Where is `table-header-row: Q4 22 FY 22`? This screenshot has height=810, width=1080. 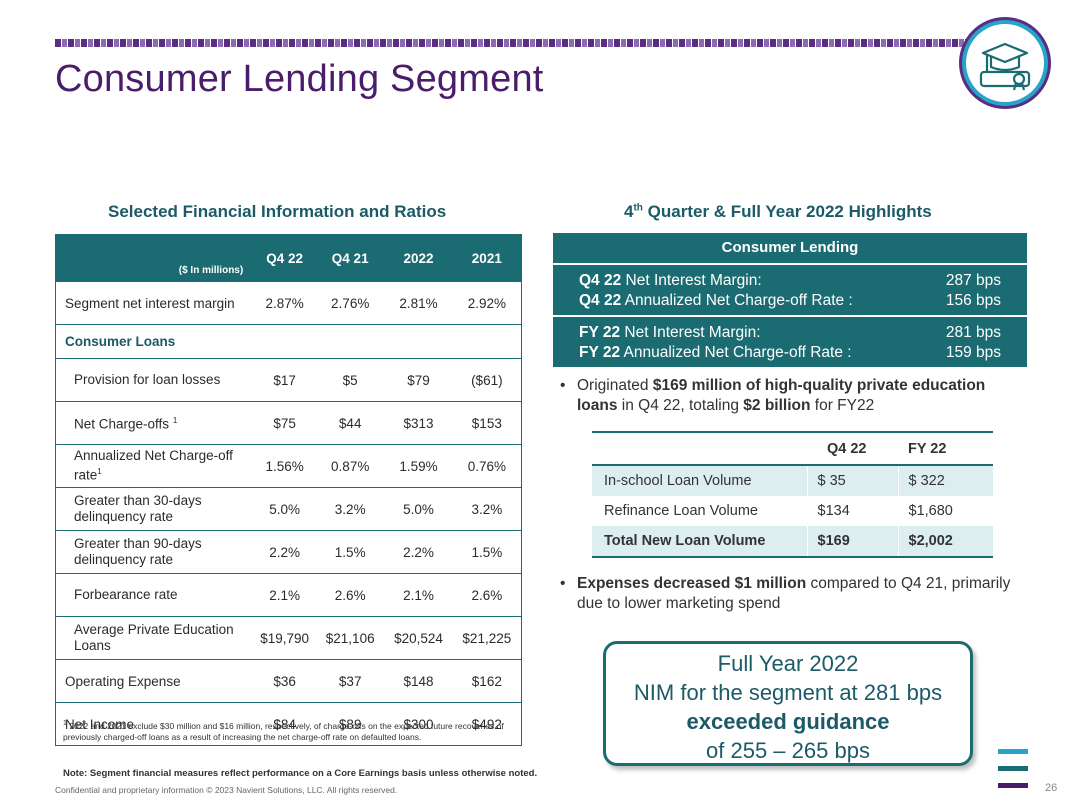
table-header-row: Q4 22 FY 22 is located at coordinates (792, 448).